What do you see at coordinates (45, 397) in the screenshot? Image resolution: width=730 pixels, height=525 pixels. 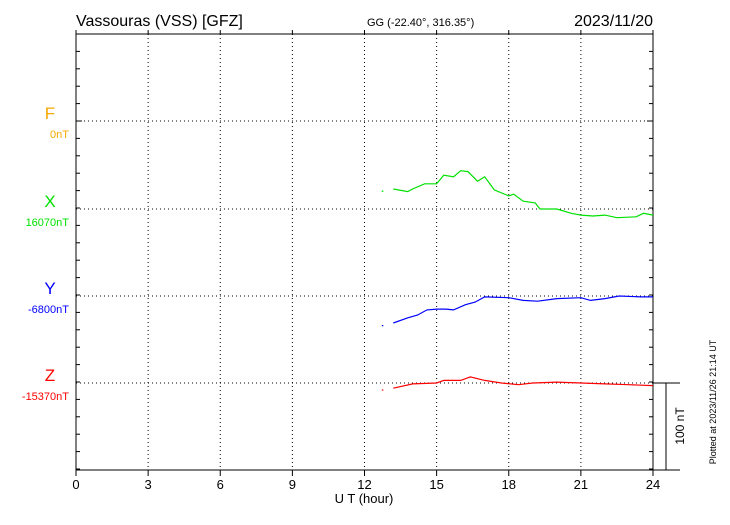 I see `baseline-label-z: -15370nT` at bounding box center [45, 397].